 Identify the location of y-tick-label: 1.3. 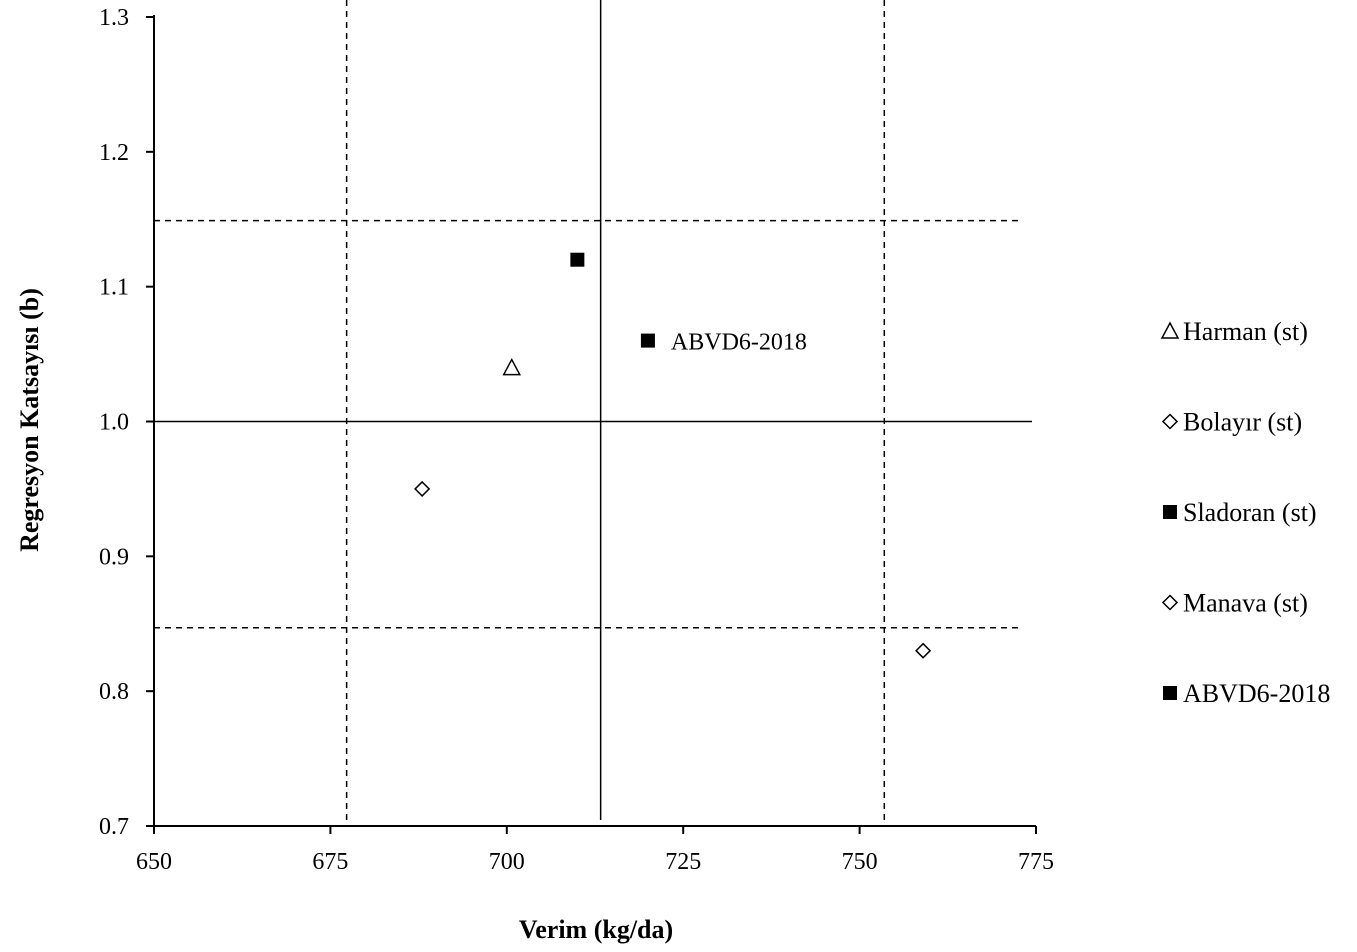
(114, 18).